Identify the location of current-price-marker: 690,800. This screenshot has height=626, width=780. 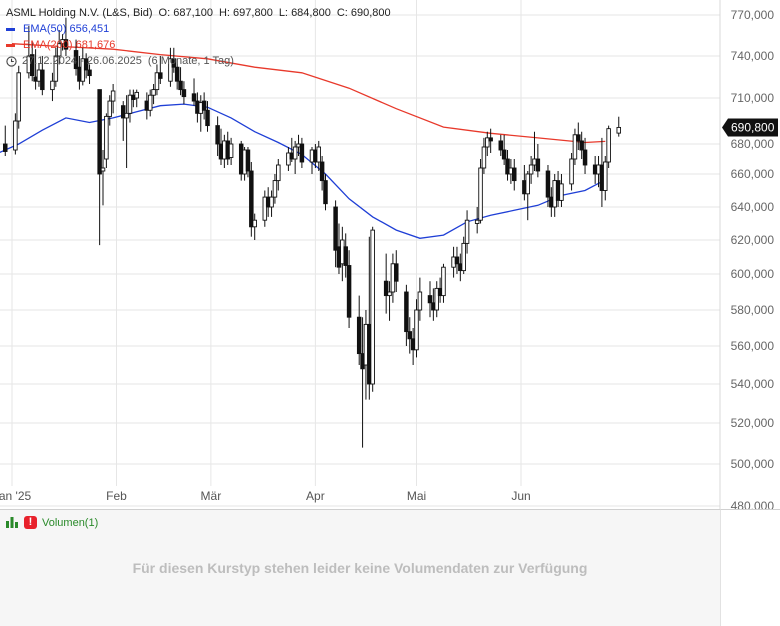
(750, 127).